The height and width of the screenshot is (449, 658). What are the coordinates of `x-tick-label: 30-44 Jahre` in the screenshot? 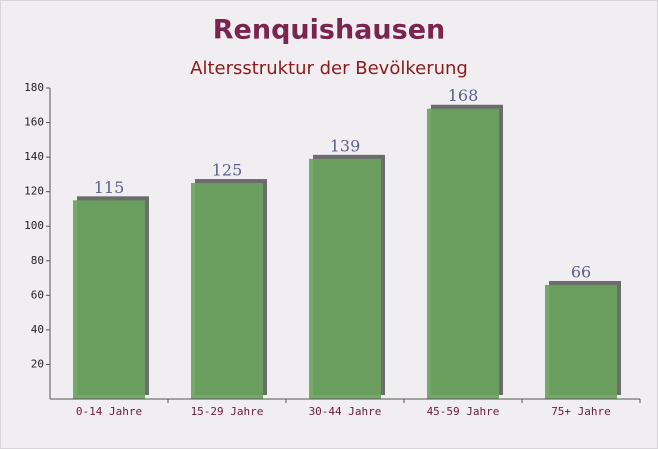 It's located at (345, 411).